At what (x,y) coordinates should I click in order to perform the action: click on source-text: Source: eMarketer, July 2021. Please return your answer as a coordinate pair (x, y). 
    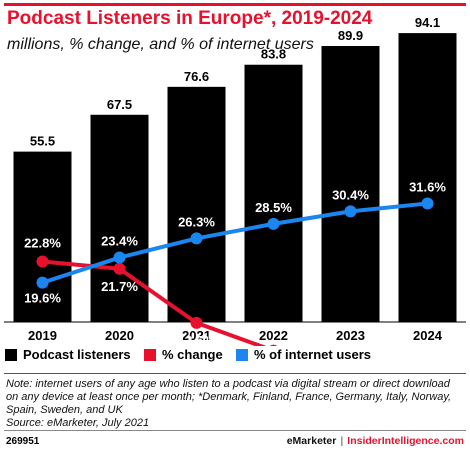
    Looking at the image, I should click on (78, 423).